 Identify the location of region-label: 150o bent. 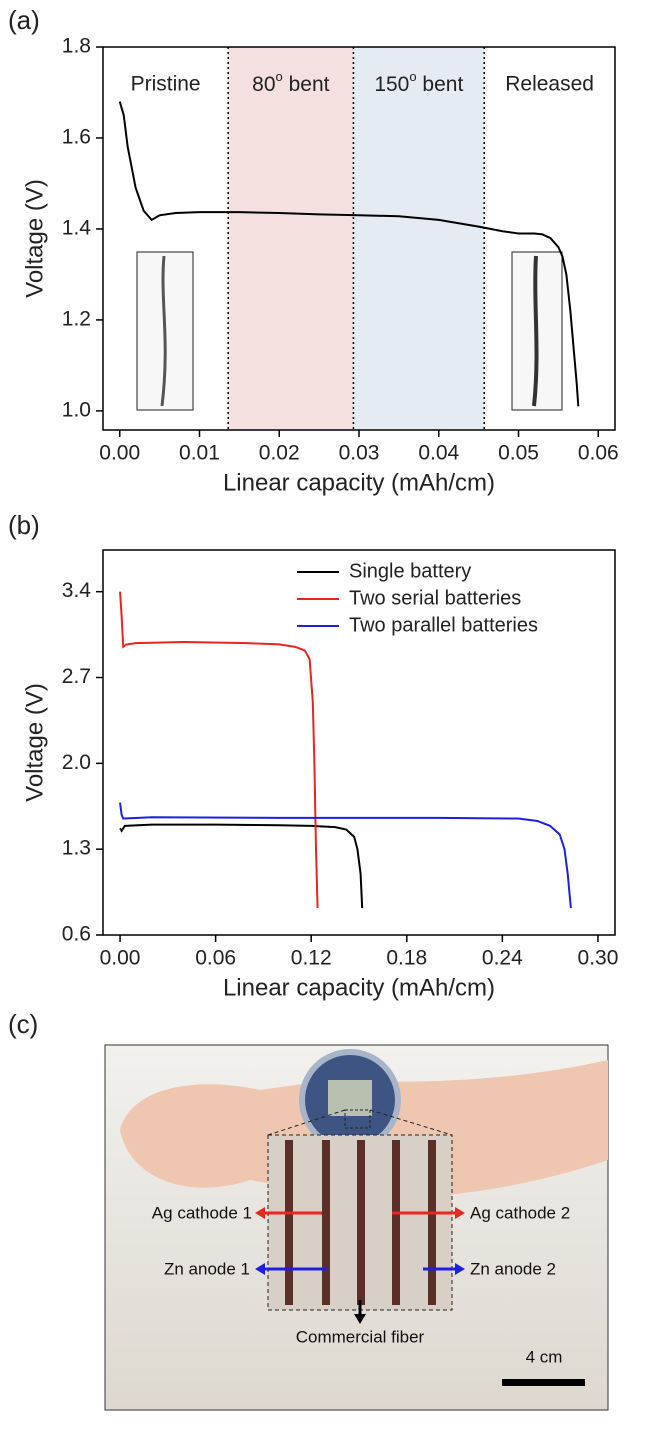
(418, 82).